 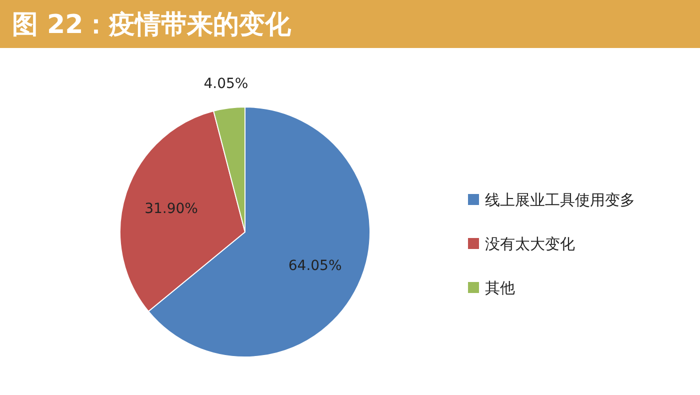 What do you see at coordinates (171, 209) in the screenshot?
I see `data-label: 31.90%` at bounding box center [171, 209].